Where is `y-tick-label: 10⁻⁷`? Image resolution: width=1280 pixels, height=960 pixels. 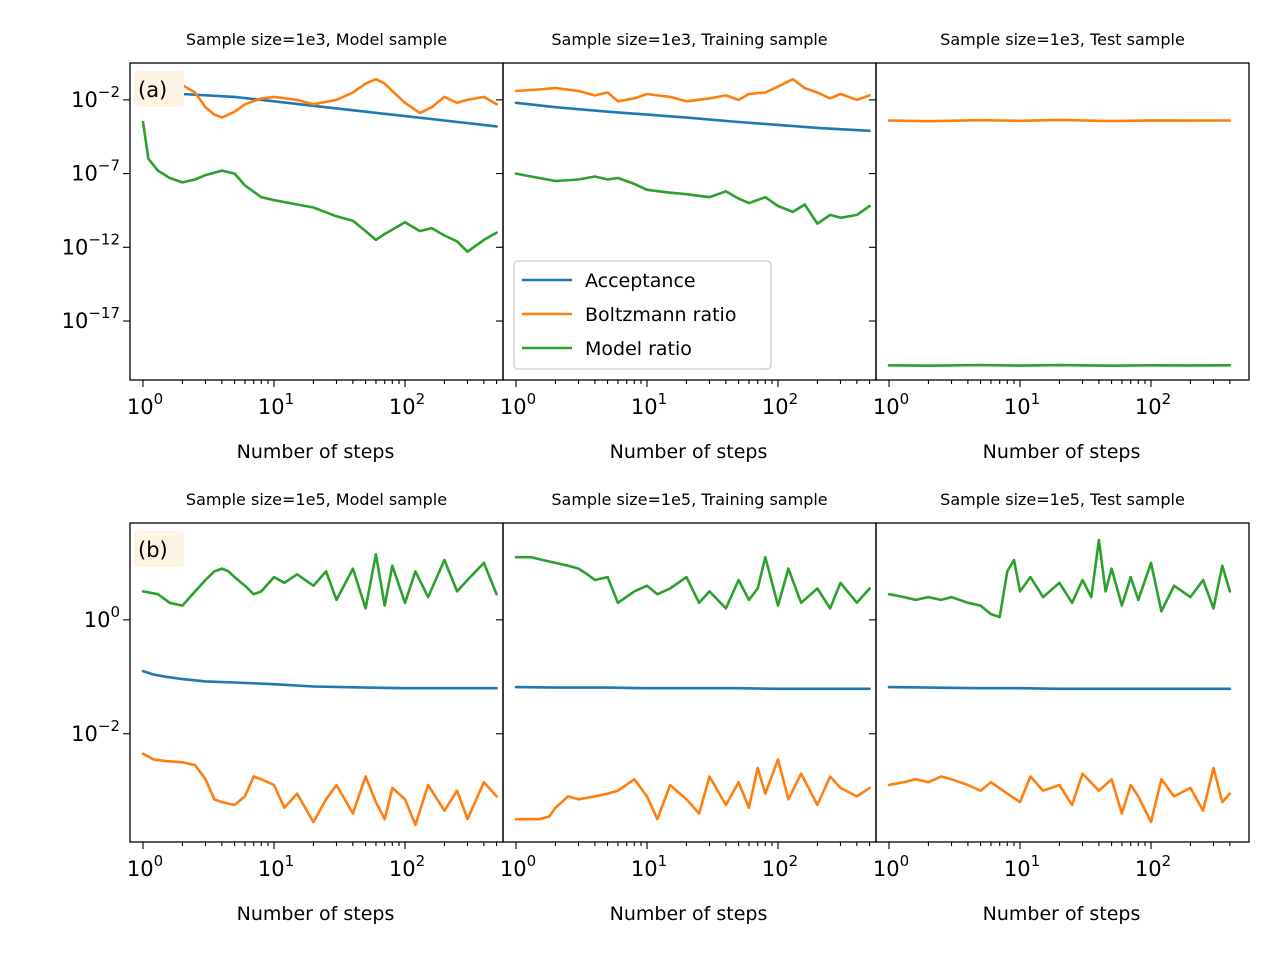
y-tick-label: 10⁻⁷ is located at coordinates (95, 171).